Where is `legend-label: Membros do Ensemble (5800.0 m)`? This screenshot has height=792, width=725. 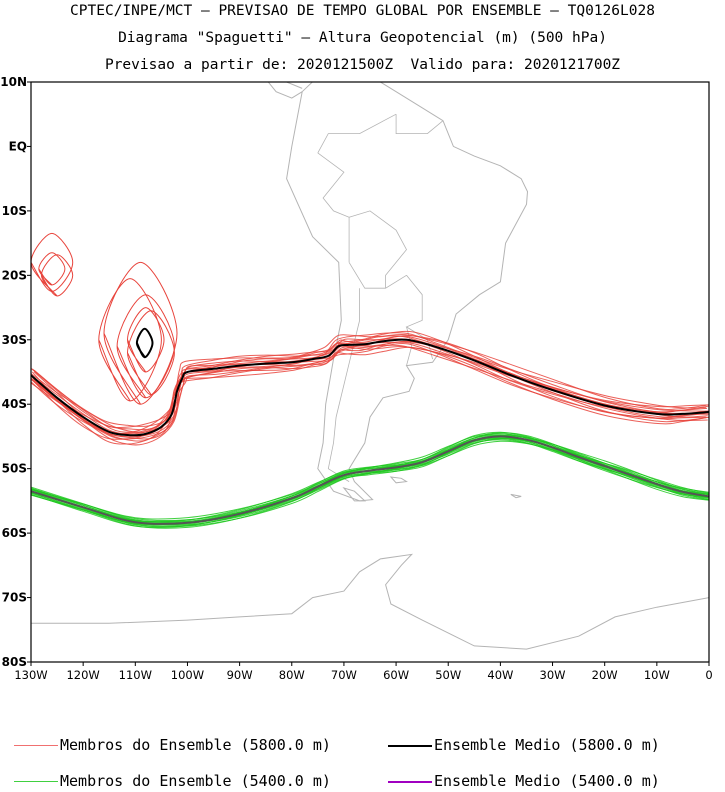
legend-label: Membros do Ensemble (5800.0 m) is located at coordinates (195, 745).